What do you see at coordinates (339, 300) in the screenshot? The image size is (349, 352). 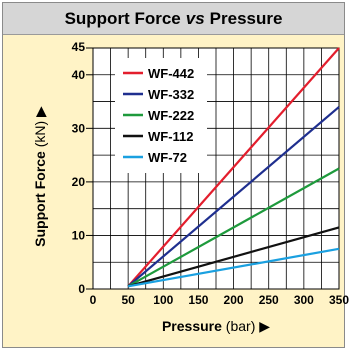 I see `x-tick-label: 350` at bounding box center [339, 300].